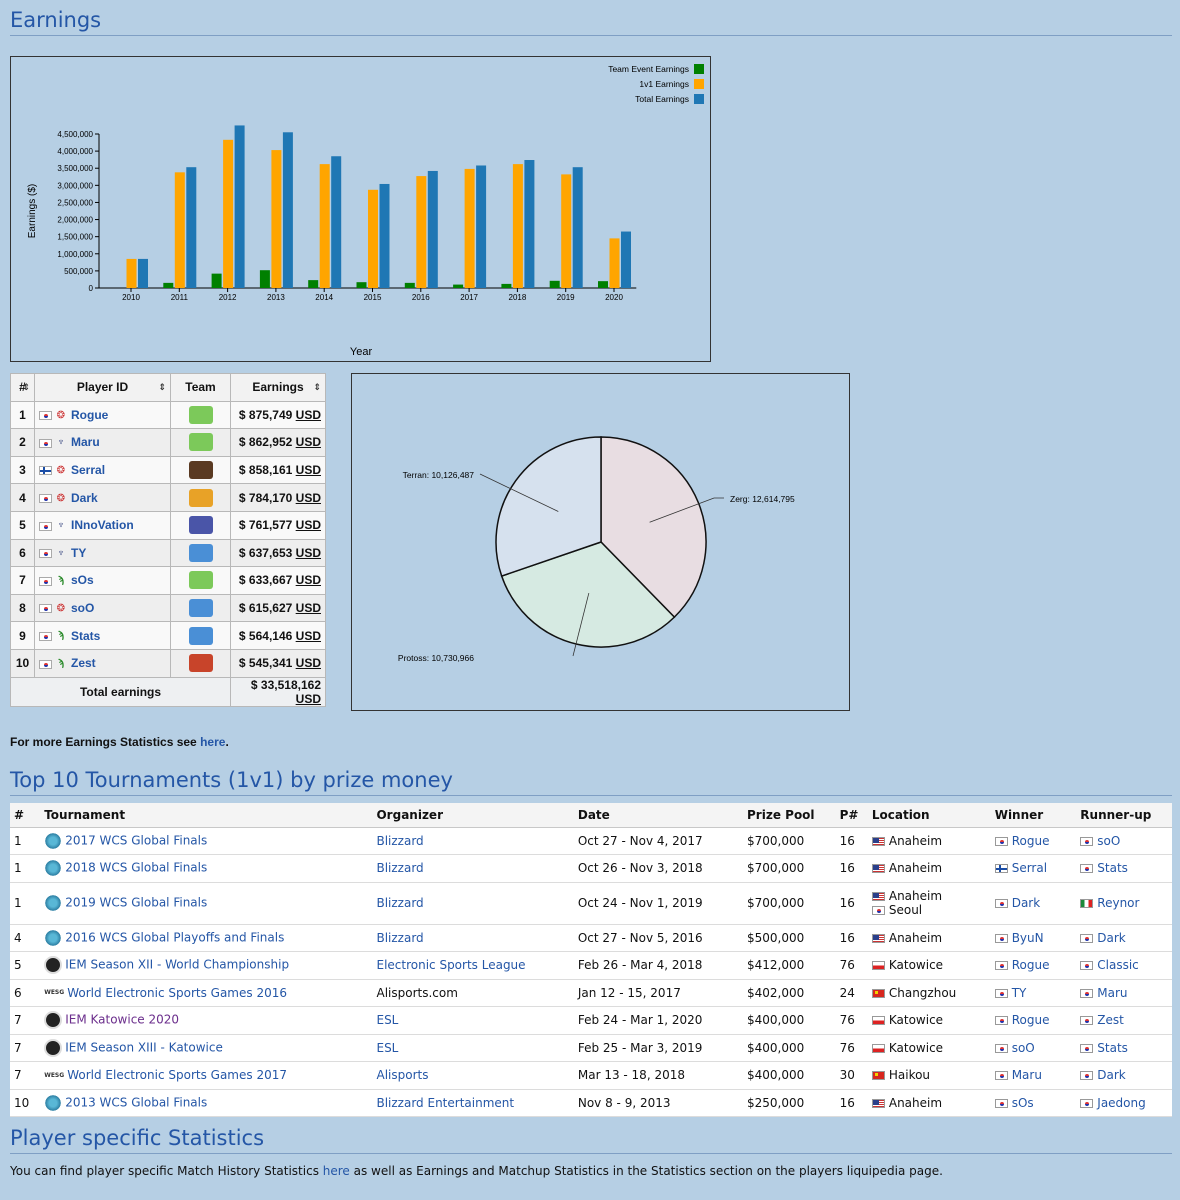 This screenshot has height=1200, width=1180. I want to click on tournament-link: IEM Katowice 2020, so click(122, 1019).